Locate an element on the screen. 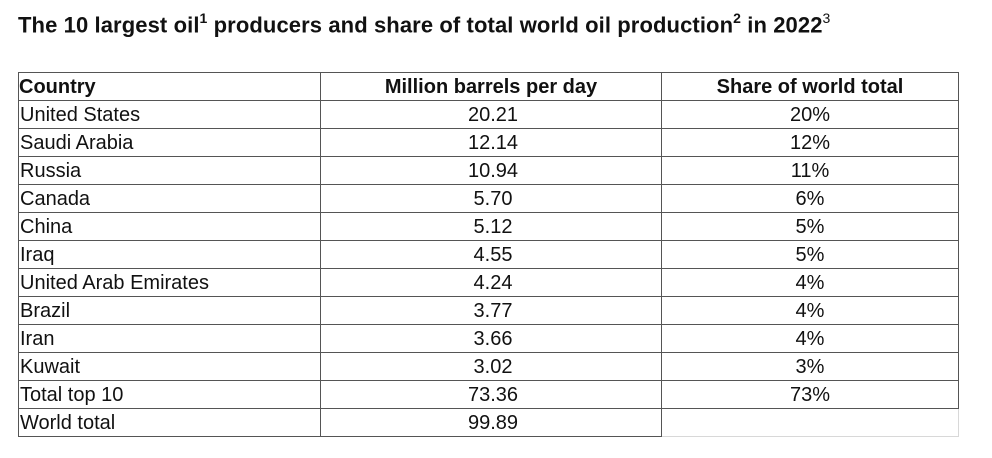  cell-barrels: 5.12 is located at coordinates (491, 226).